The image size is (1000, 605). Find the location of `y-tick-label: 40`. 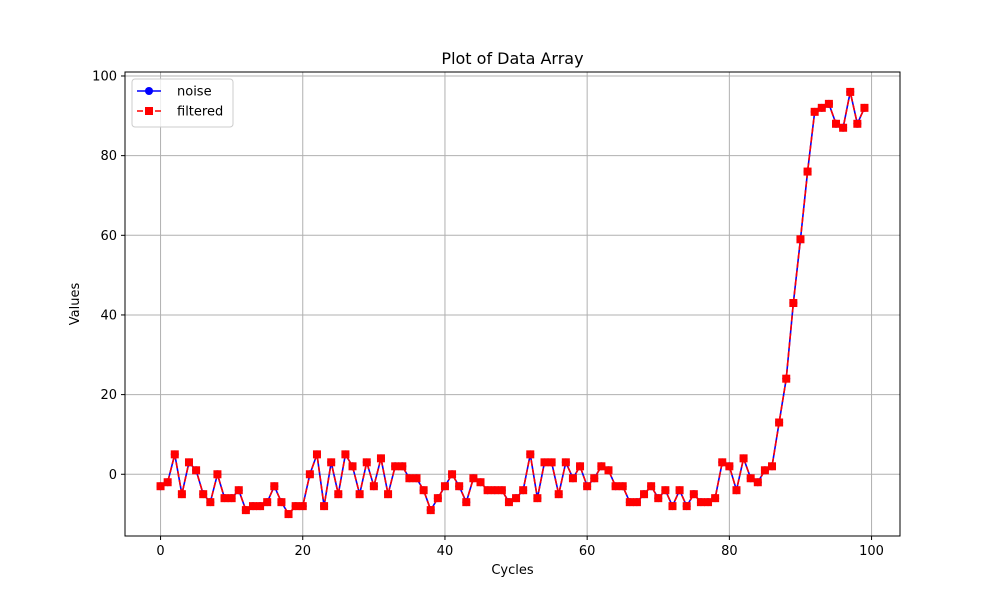

y-tick-label: 40 is located at coordinates (108, 315).